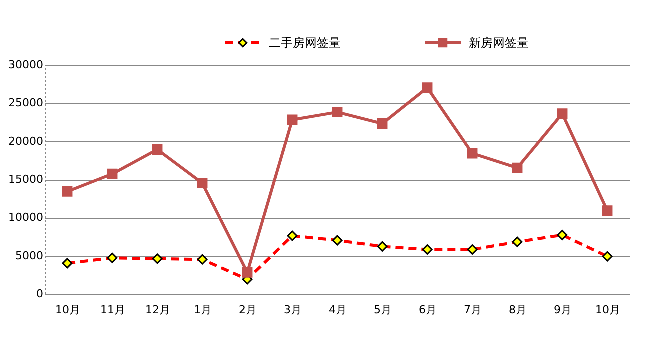  I want to click on x-tick-label: 5月, so click(383, 310).